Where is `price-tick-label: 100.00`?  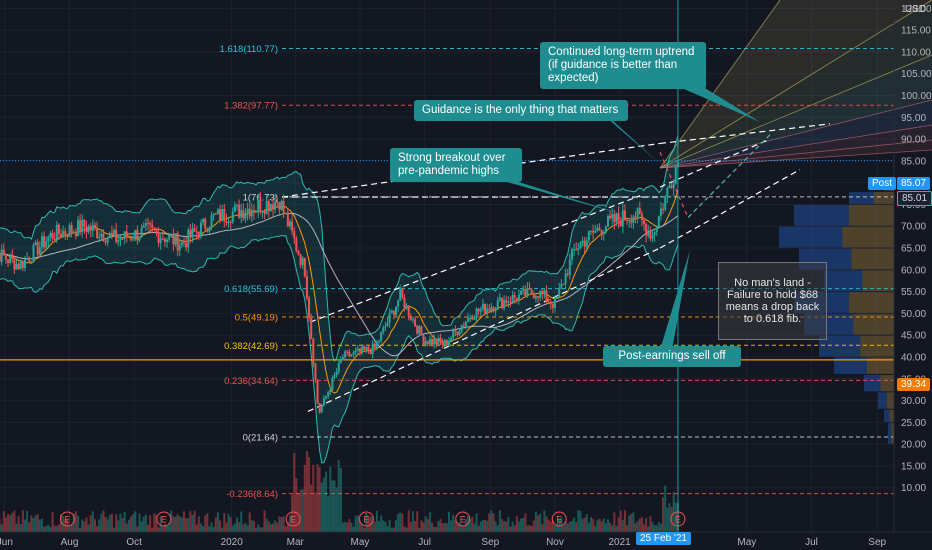
price-tick-label: 100.00 is located at coordinates (916, 96).